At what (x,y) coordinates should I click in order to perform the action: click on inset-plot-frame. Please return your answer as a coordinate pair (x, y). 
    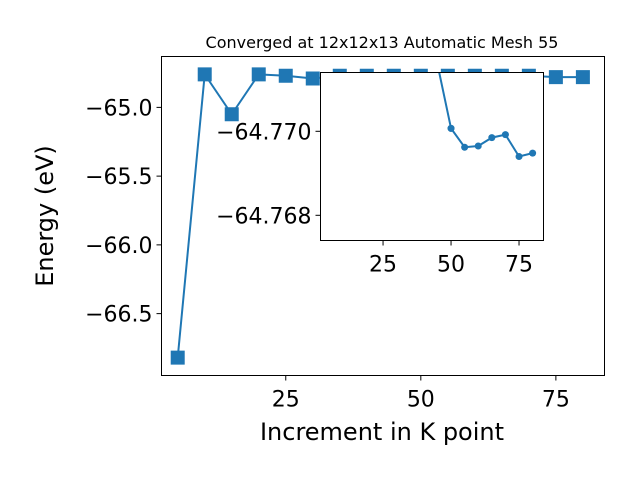
    Looking at the image, I should click on (432, 156).